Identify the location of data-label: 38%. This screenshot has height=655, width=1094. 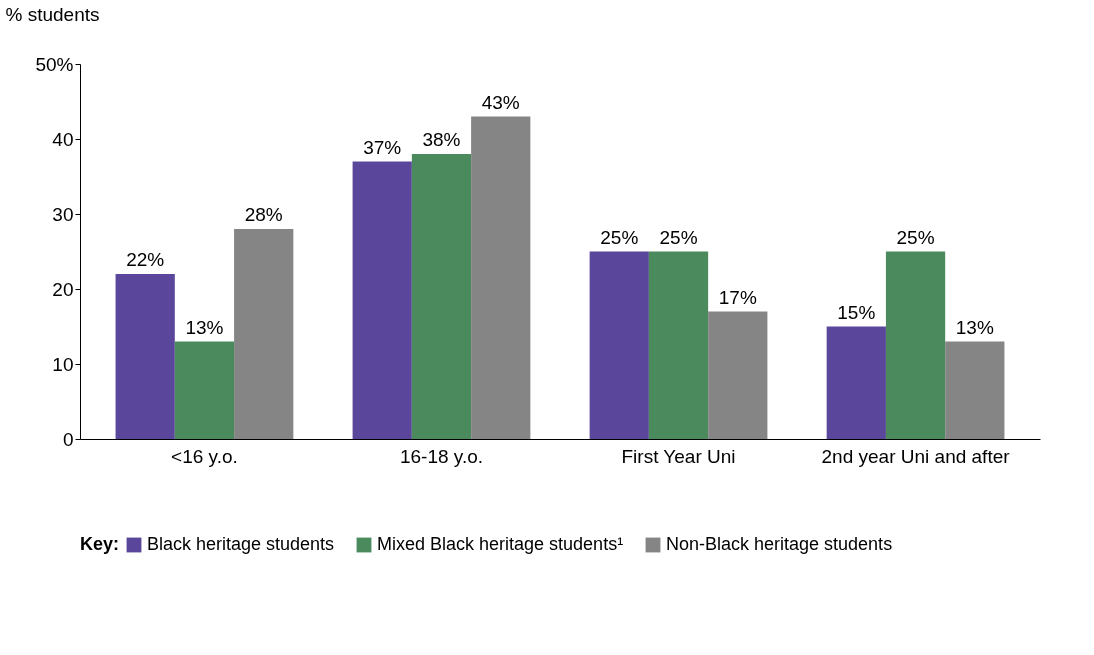
(441, 139).